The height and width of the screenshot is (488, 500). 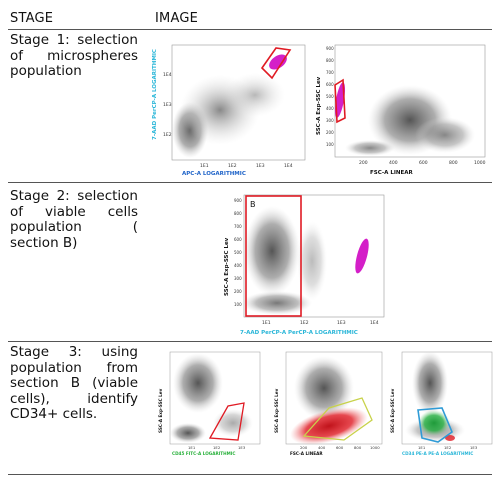 I want to click on gate-cd34, so click(x=435, y=425).